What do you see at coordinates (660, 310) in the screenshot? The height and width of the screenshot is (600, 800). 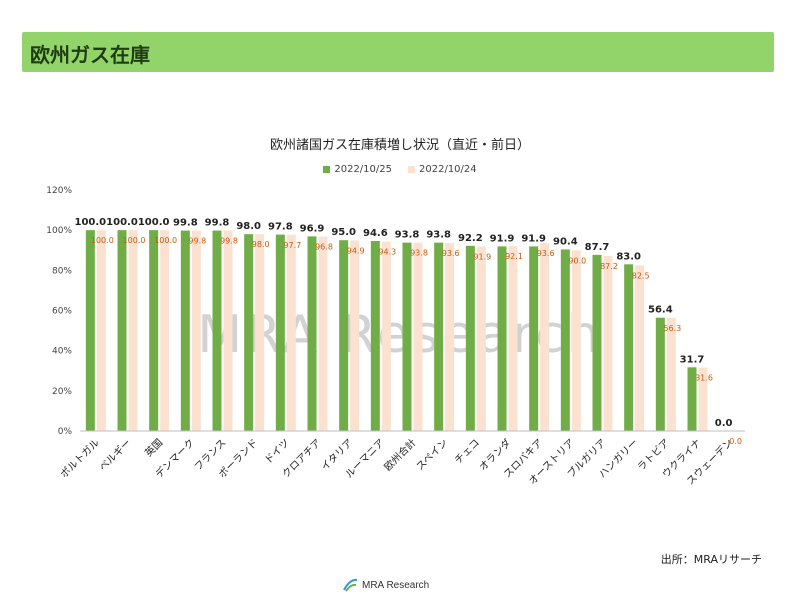 I see `data-label-current: 56.4` at bounding box center [660, 310].